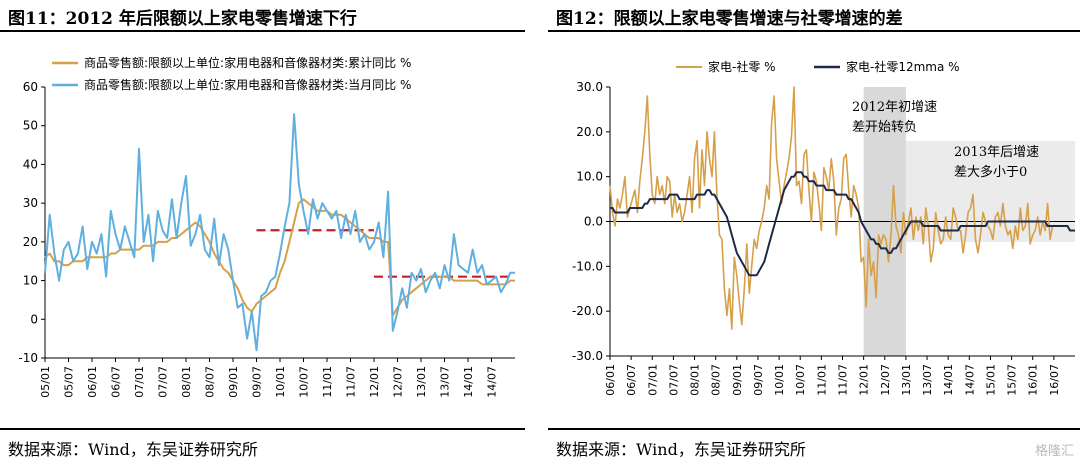  What do you see at coordinates (34, 319) in the screenshot?
I see `y-tick-label: 0` at bounding box center [34, 319].